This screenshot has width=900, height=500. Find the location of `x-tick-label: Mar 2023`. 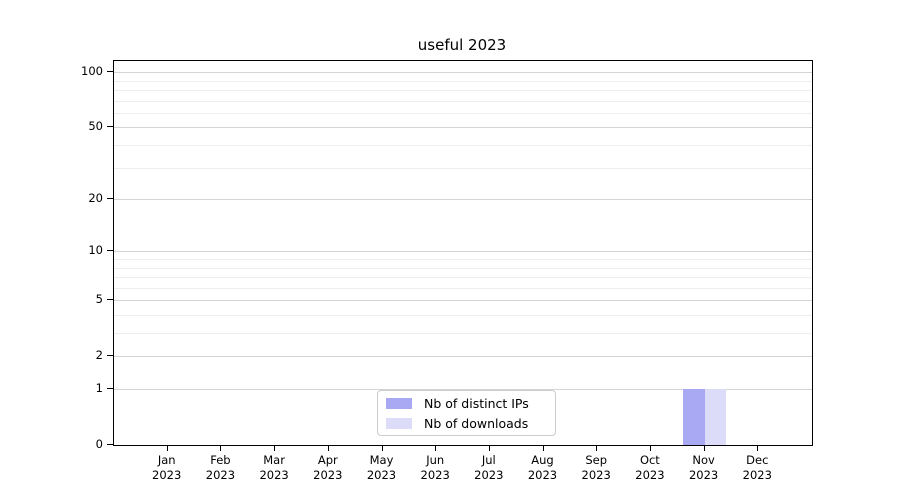

x-tick-label: Mar 2023 is located at coordinates (274, 467).